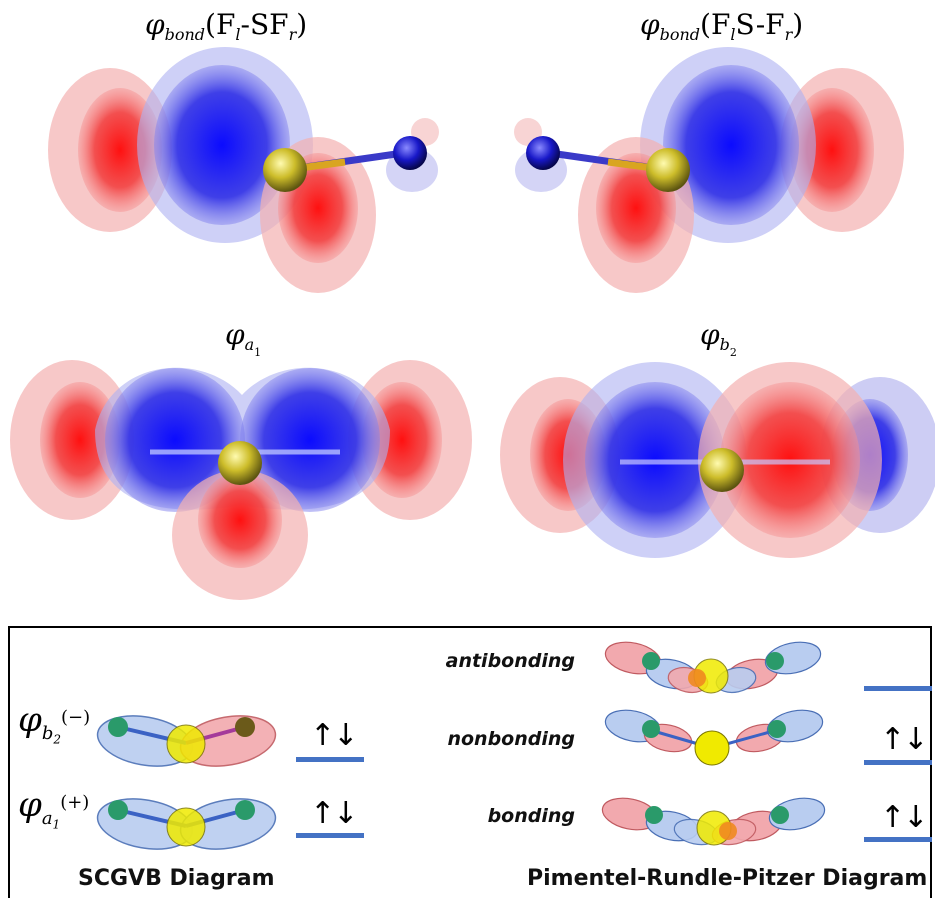 This screenshot has height=900, width=935. What do you see at coordinates (334, 735) in the screenshot?
I see `scgvb-b2-spins: ↑↓` at bounding box center [334, 735].